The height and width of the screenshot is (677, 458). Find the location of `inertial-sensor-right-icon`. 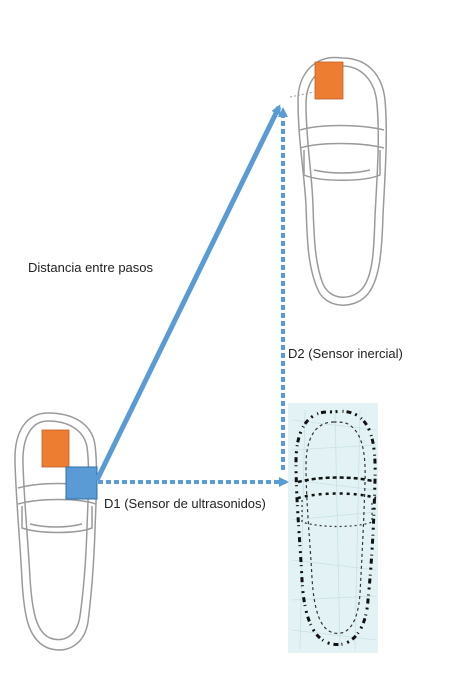

inertial-sensor-right-icon is located at coordinates (329, 80).